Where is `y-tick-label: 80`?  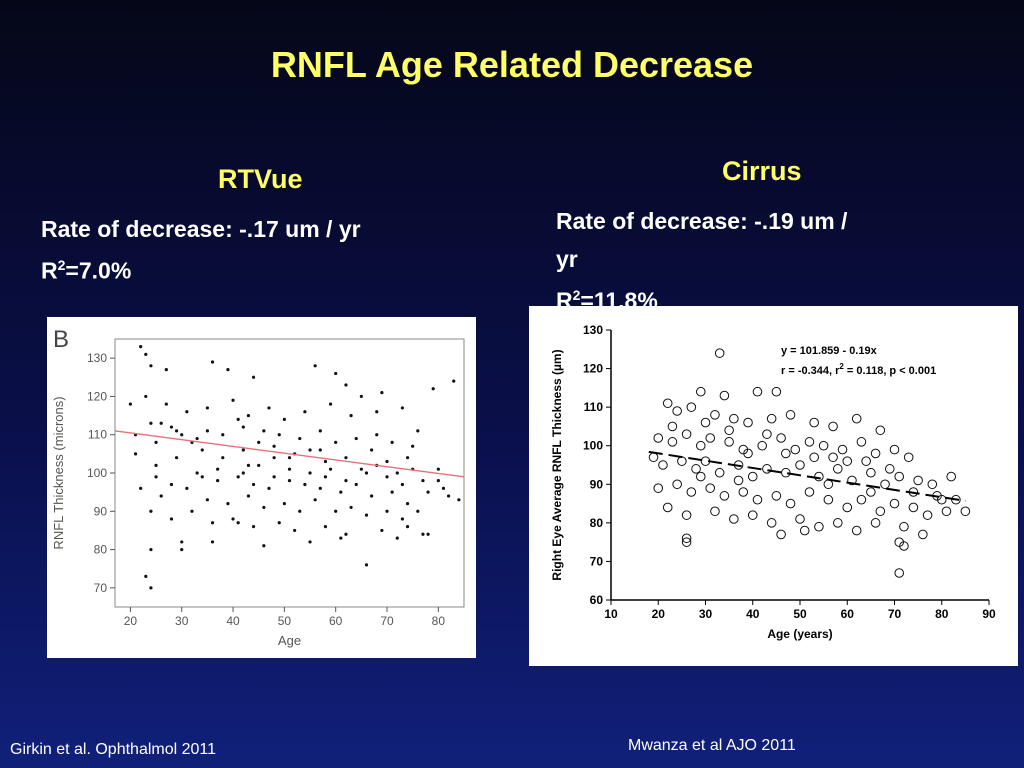 y-tick-label: 80 is located at coordinates (597, 523).